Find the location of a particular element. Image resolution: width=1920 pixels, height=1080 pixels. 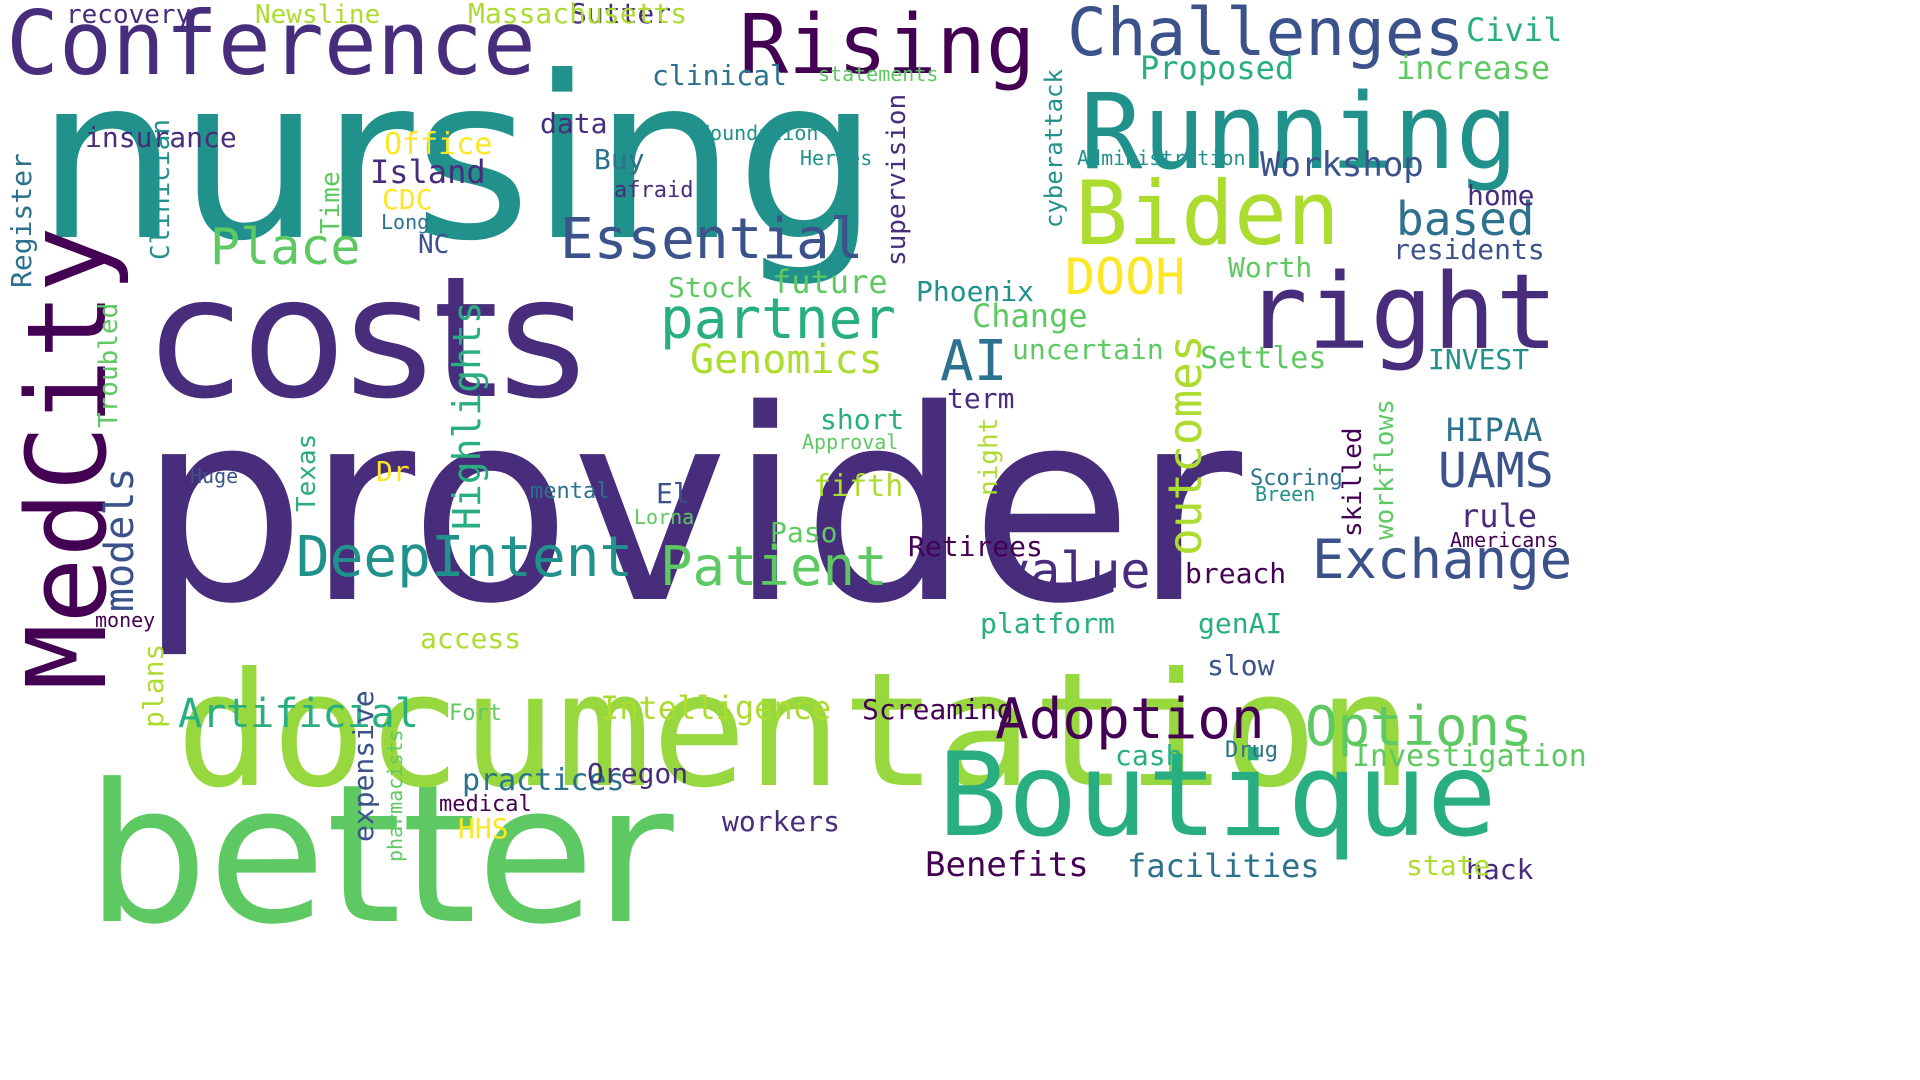

word-models: models is located at coordinates (120, 540).